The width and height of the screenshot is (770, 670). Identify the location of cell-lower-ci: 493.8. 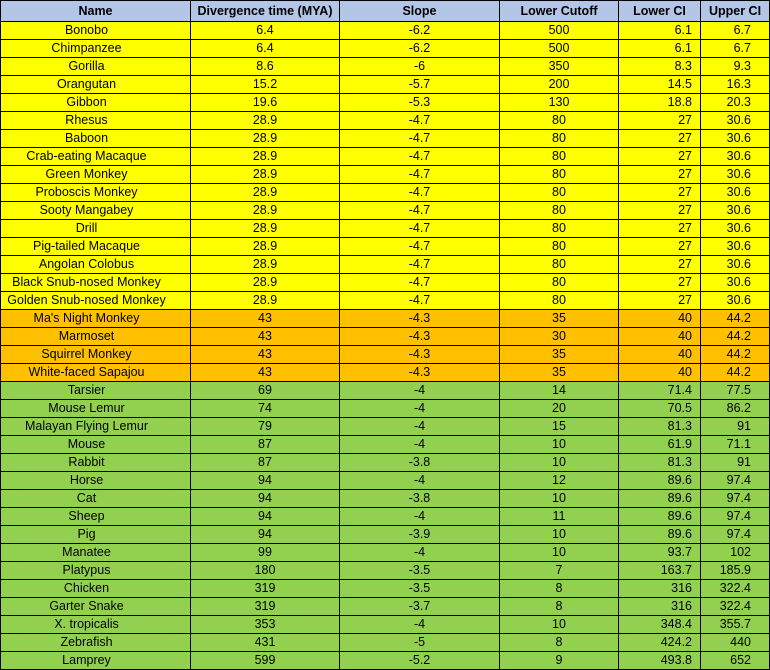
(659, 660).